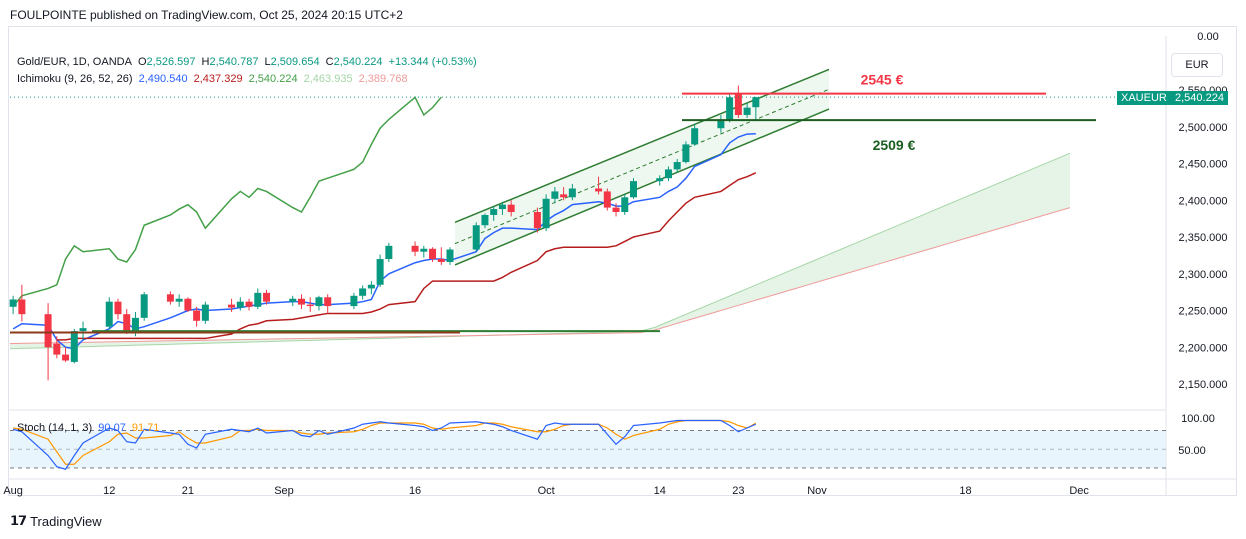 This screenshot has height=539, width=1246. Describe the element at coordinates (18, 520) in the screenshot. I see `tradingview-logo-icon: 𝟭𝟳` at that location.